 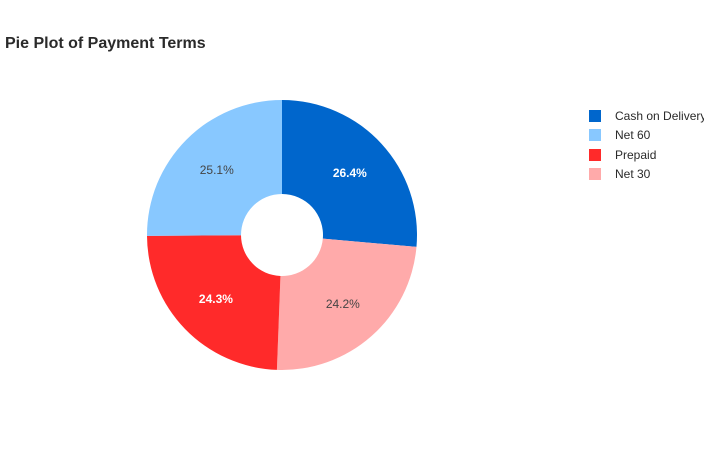 I want to click on slice-label-cash-on-delivery: 26.4%, so click(x=350, y=173).